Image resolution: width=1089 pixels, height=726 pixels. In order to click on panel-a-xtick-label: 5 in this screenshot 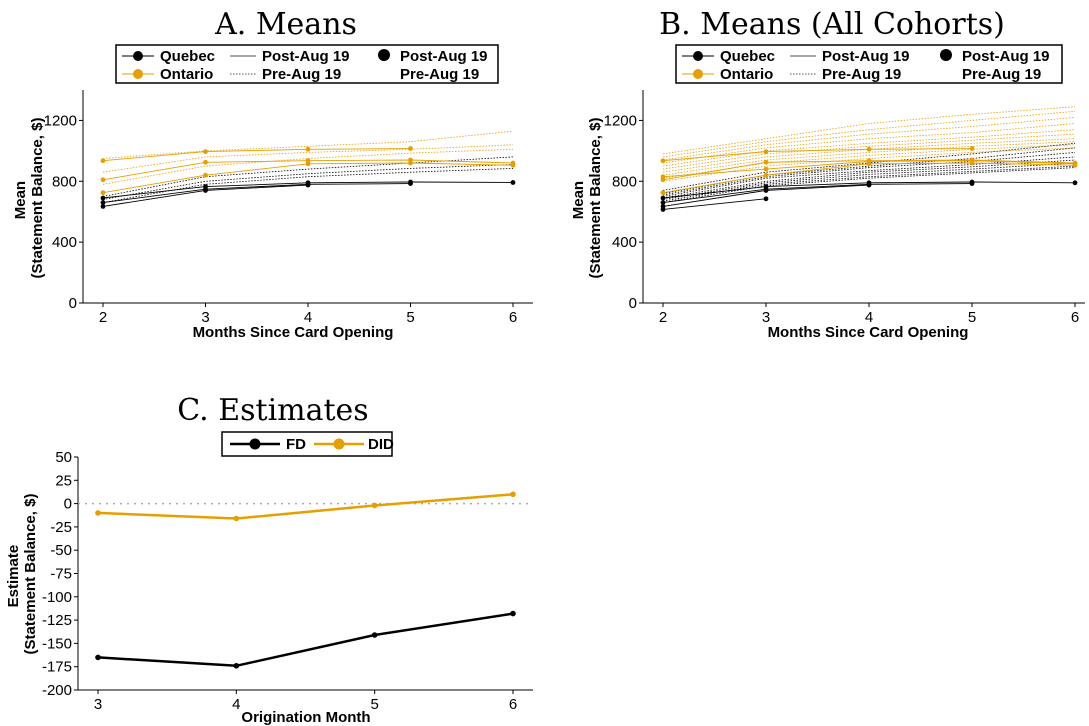, I will do `click(410, 317)`.